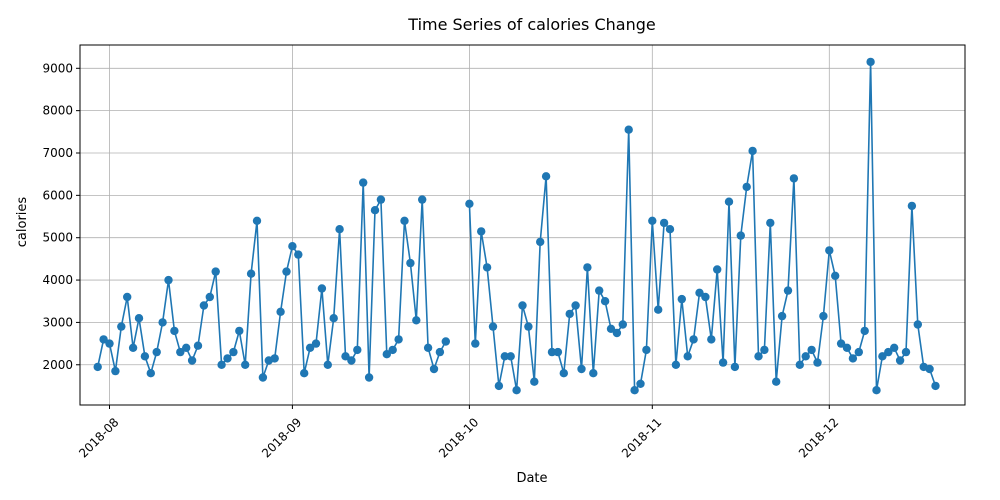 This screenshot has width=1000, height=500. I want to click on y-tick-label: 9000, so click(57, 68).